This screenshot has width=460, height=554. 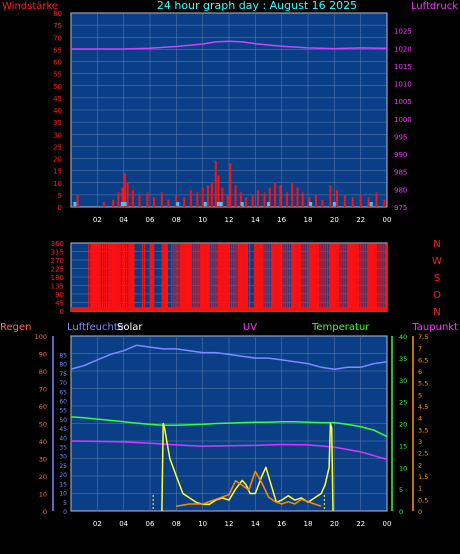 What do you see at coordinates (63, 475) in the screenshot?
I see `humidity-tick-label: 20` at bounding box center [63, 475].